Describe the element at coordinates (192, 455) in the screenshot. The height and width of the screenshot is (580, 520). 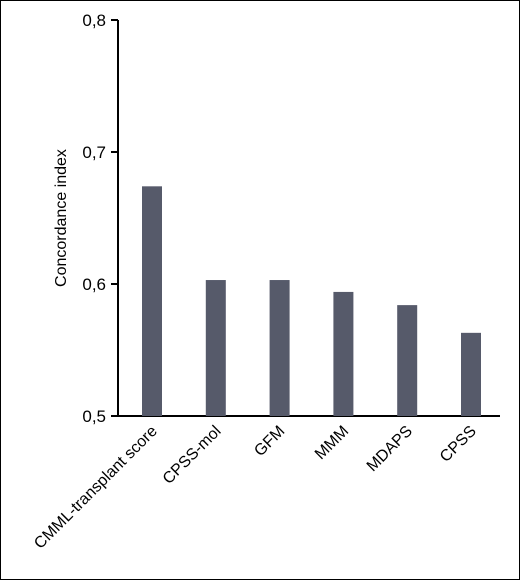
I see `x-tick-label: CPSS-mol` at that location.